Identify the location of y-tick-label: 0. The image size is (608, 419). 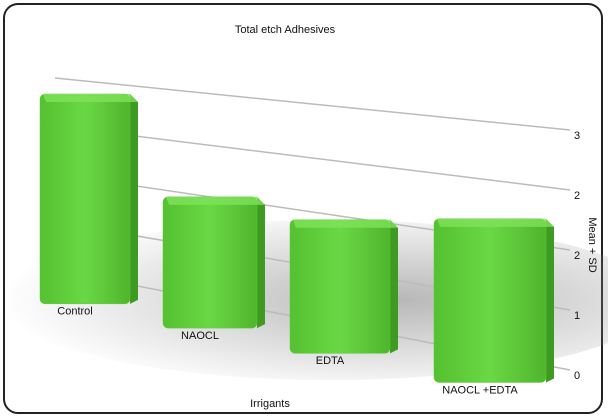
(577, 376).